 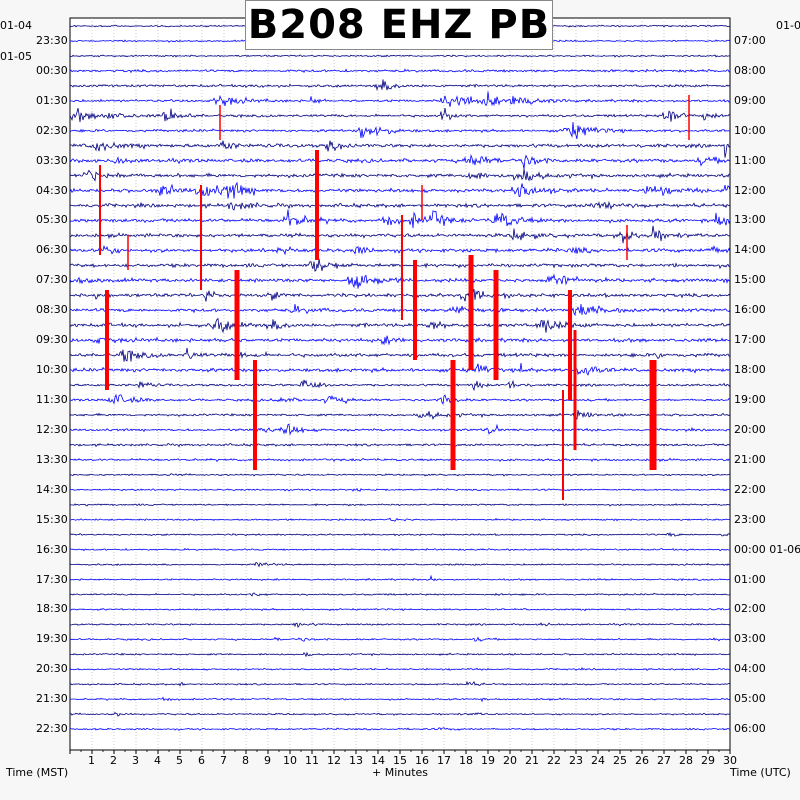 What do you see at coordinates (37, 772) in the screenshot?
I see `left-axis-label: Time (MST)` at bounding box center [37, 772].